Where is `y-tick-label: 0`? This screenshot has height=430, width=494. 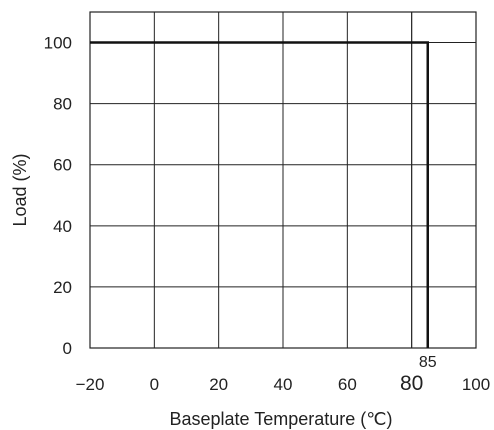
y-tick-label: 0 is located at coordinates (67, 348).